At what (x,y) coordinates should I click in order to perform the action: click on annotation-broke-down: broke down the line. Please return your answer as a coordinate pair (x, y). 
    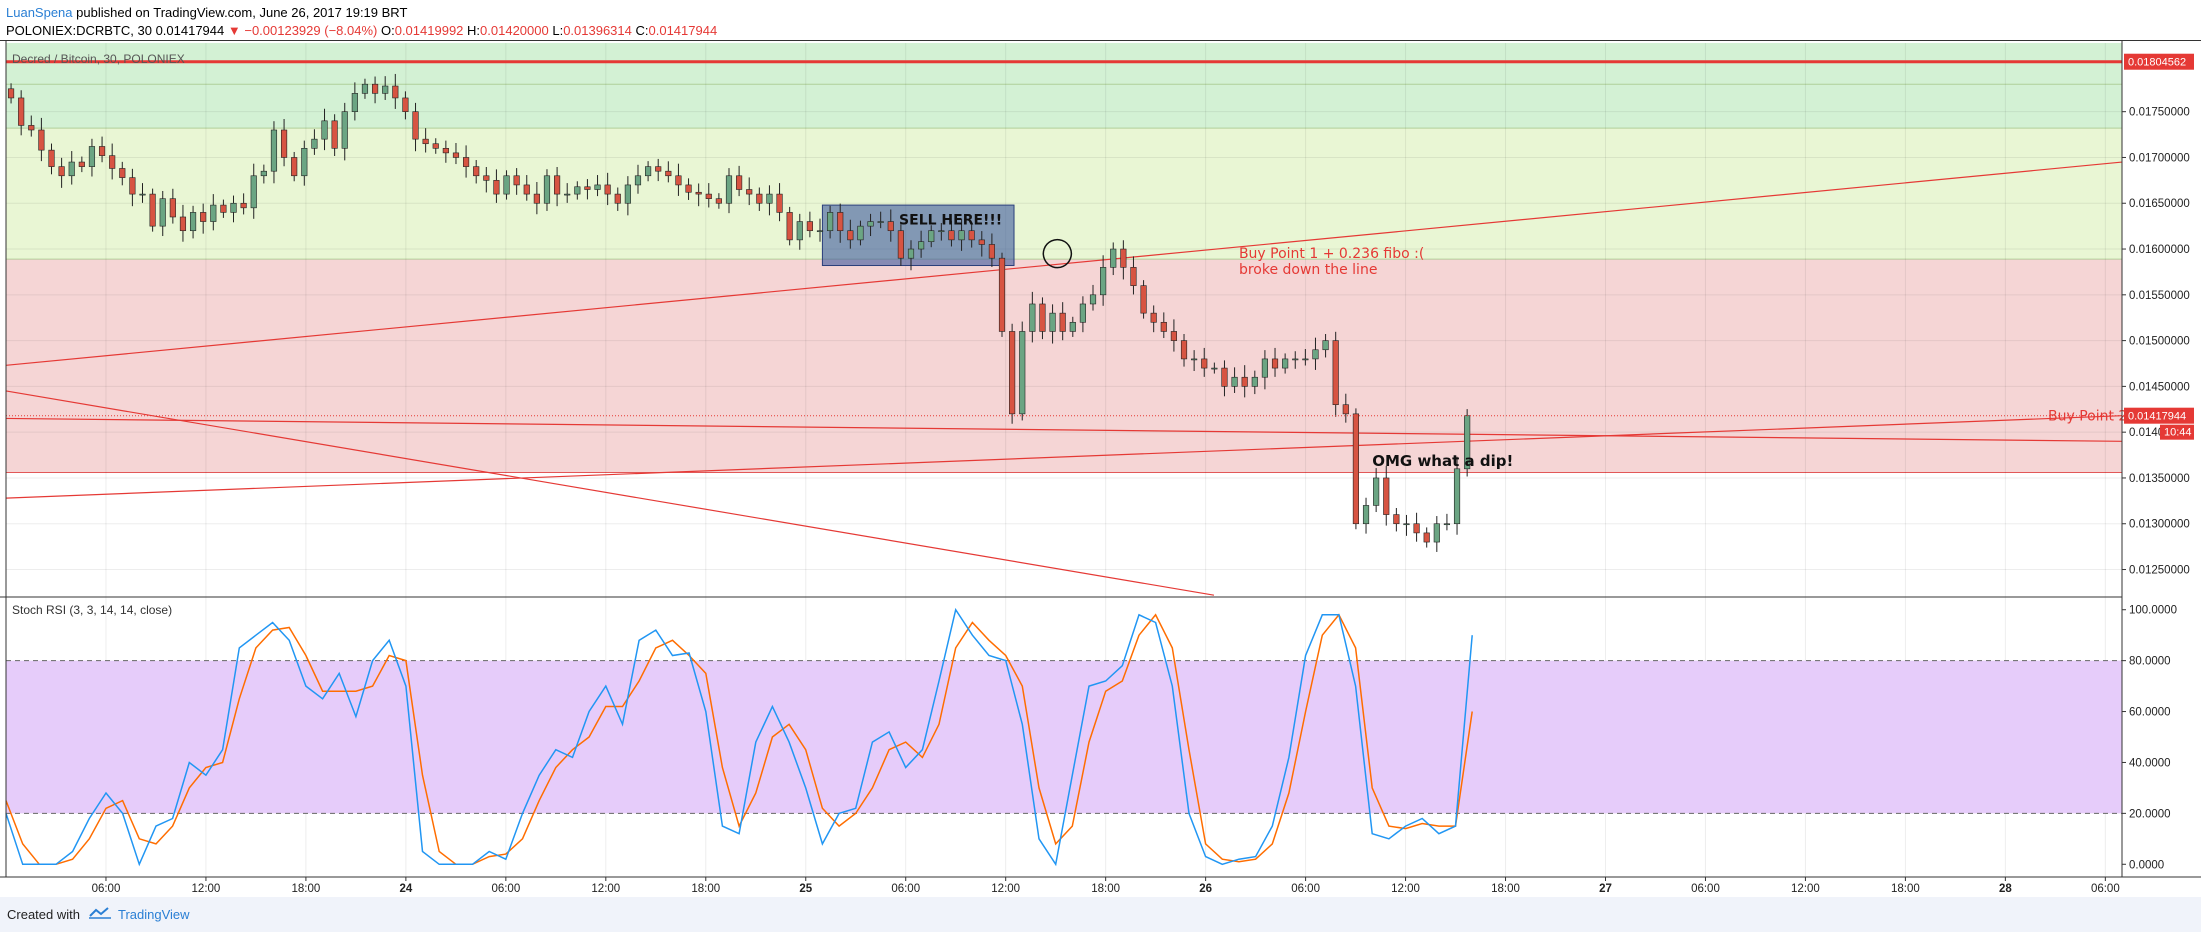
    Looking at the image, I should click on (1308, 270).